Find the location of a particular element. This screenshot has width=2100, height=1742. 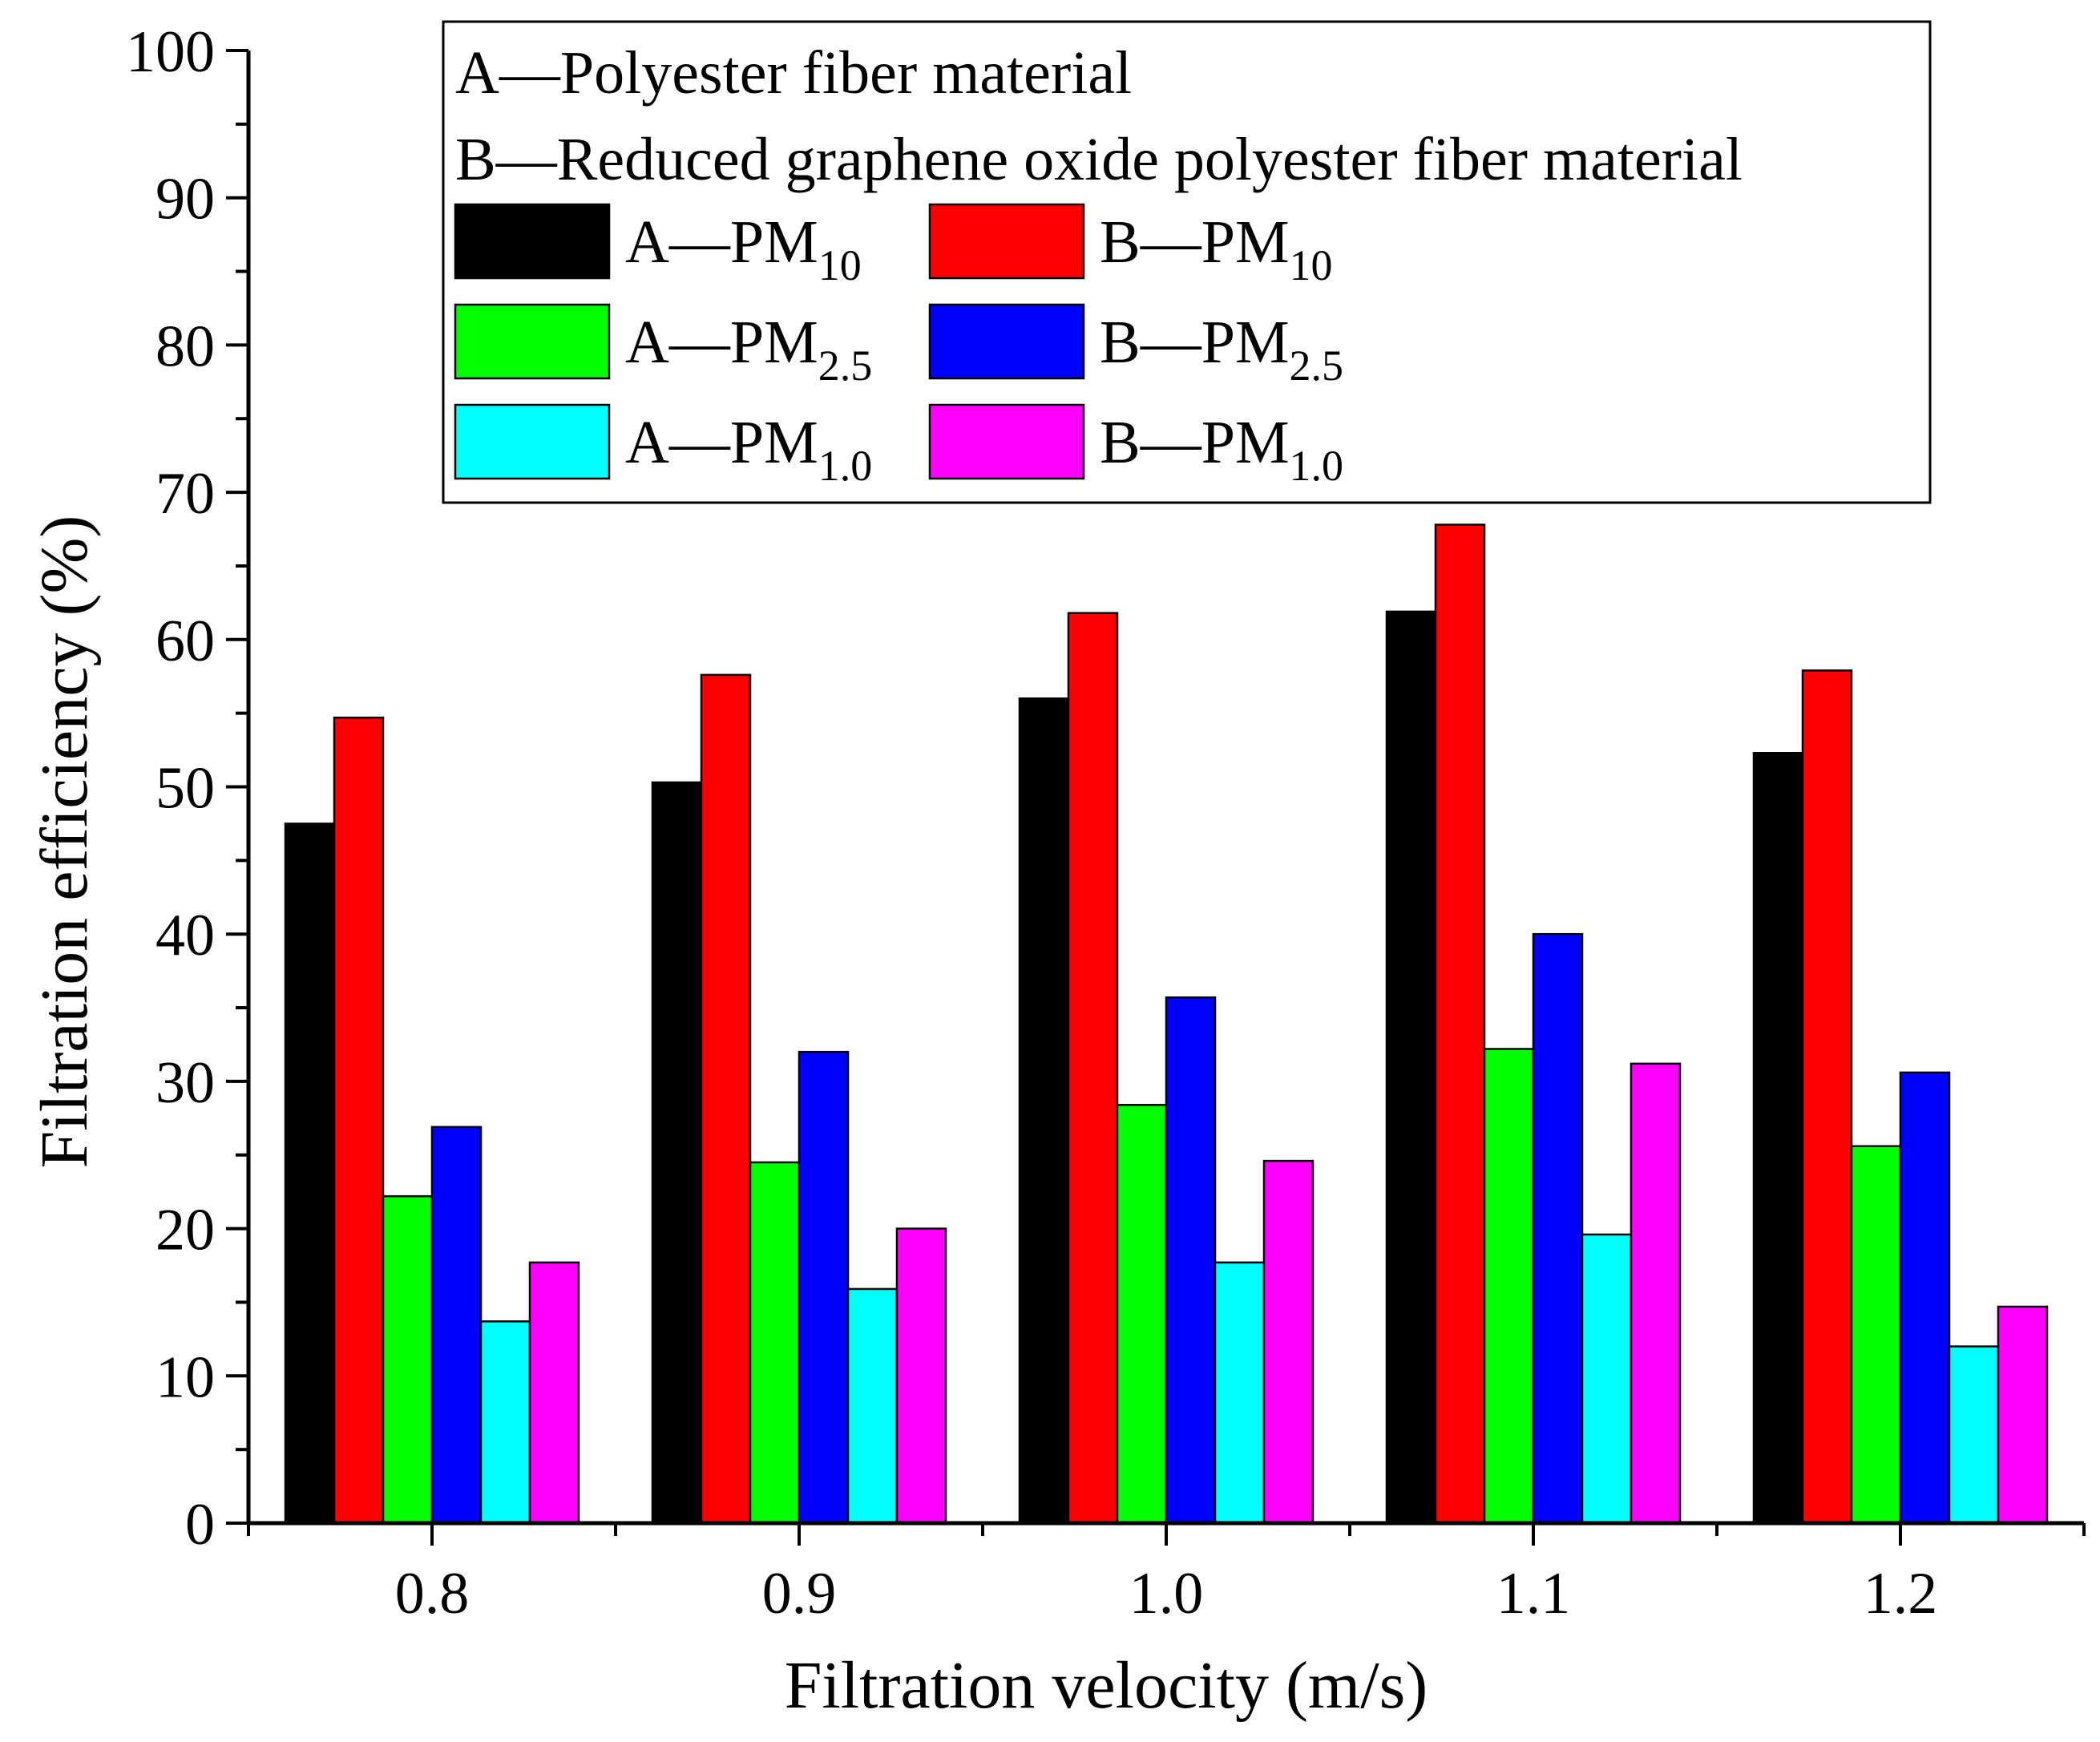

y-tick-label-100: 100 is located at coordinates (170, 52).